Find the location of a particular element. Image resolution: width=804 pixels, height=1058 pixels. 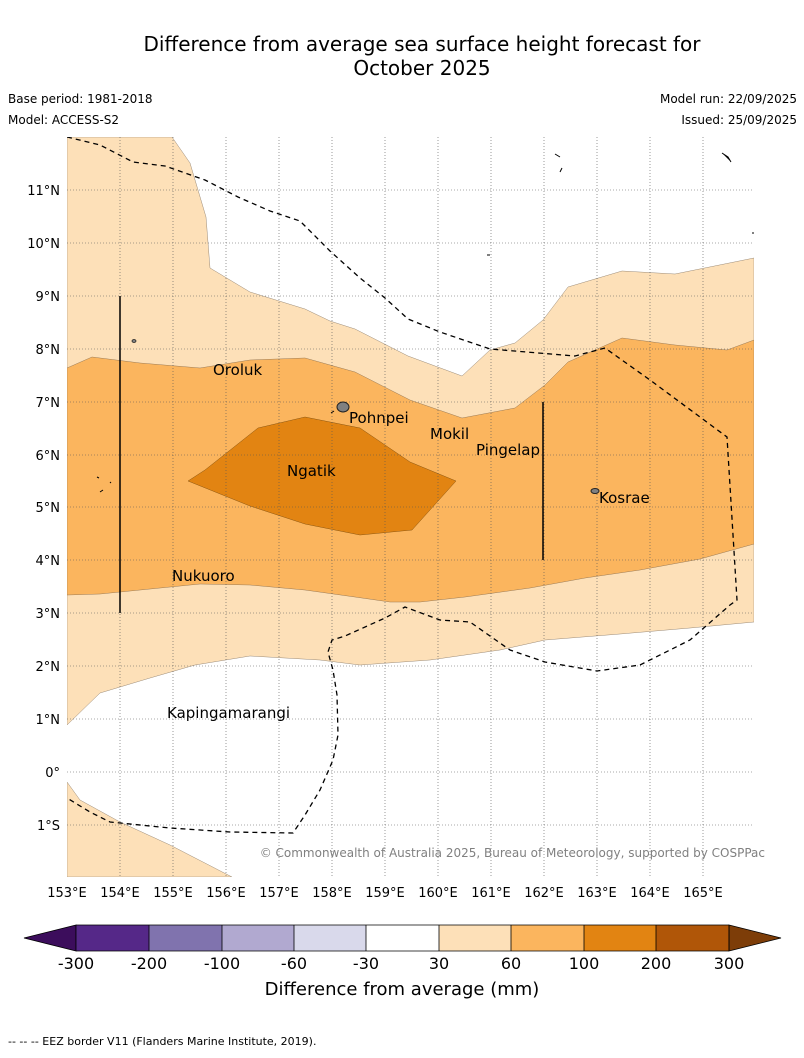

kosrae-island is located at coordinates (595, 491).